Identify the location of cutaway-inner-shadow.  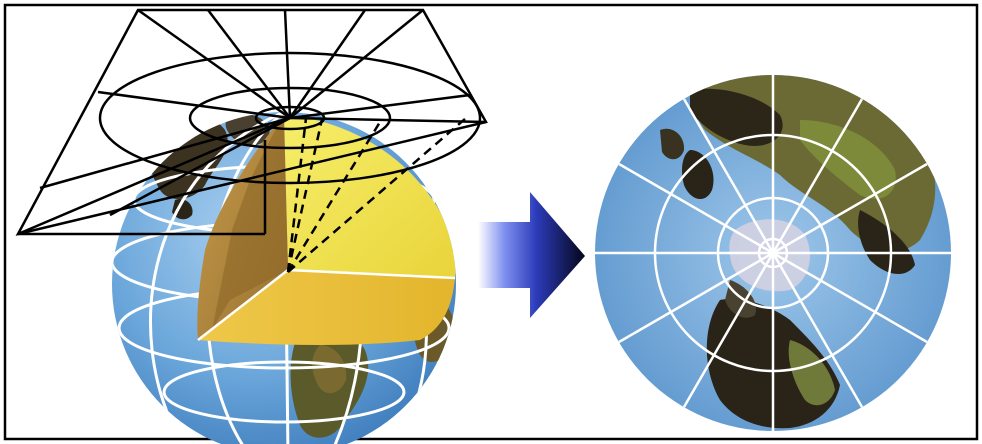
(250, 222).